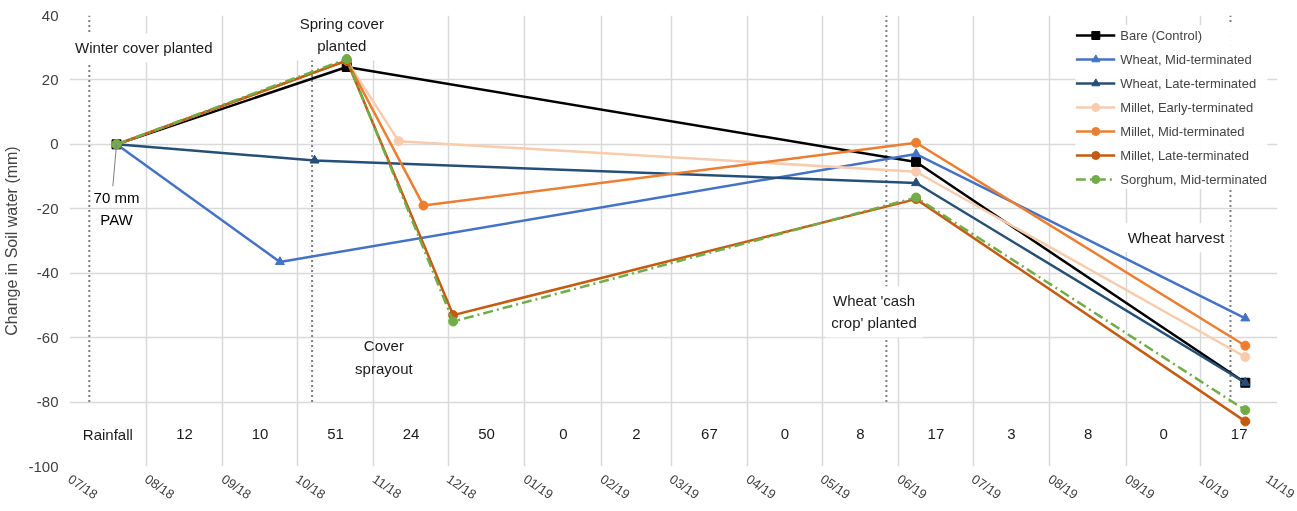  Describe the element at coordinates (335, 434) in the screenshot. I see `annotation: 51` at that location.